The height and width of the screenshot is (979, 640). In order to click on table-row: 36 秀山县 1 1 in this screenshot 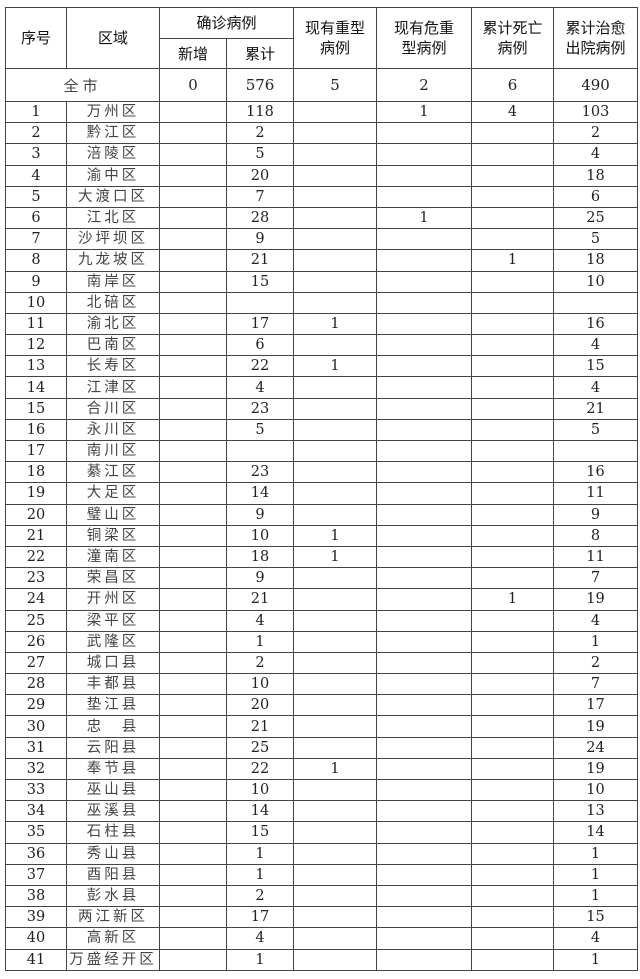, I will do `click(322, 853)`.